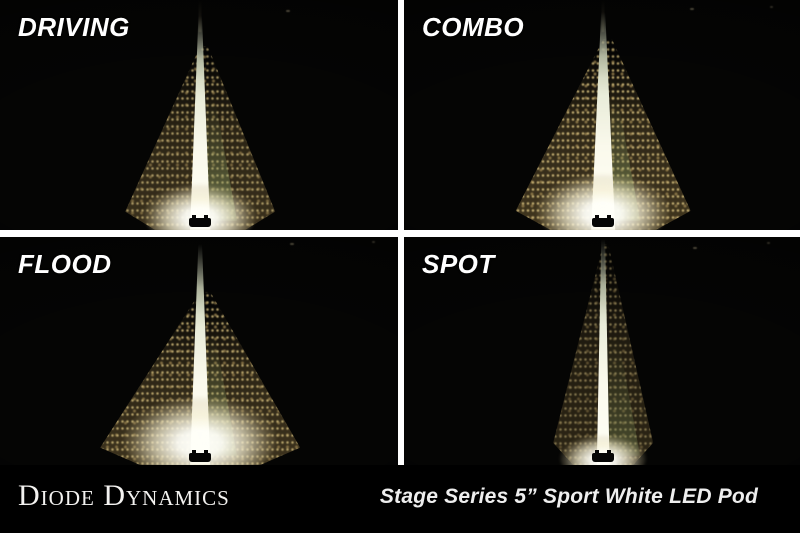 The image size is (800, 533). I want to click on distant-road, so click(200, 16).